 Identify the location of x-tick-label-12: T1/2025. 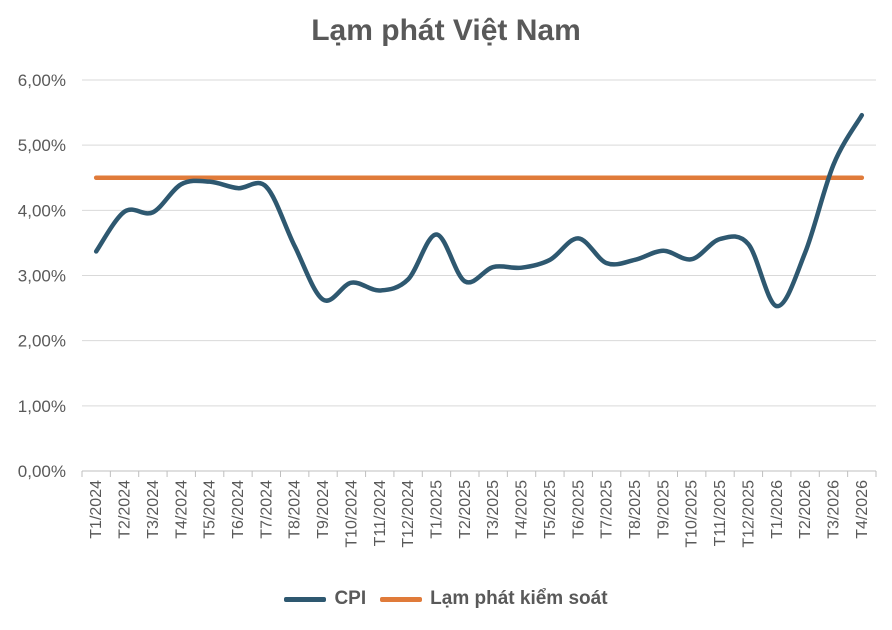
(436, 509).